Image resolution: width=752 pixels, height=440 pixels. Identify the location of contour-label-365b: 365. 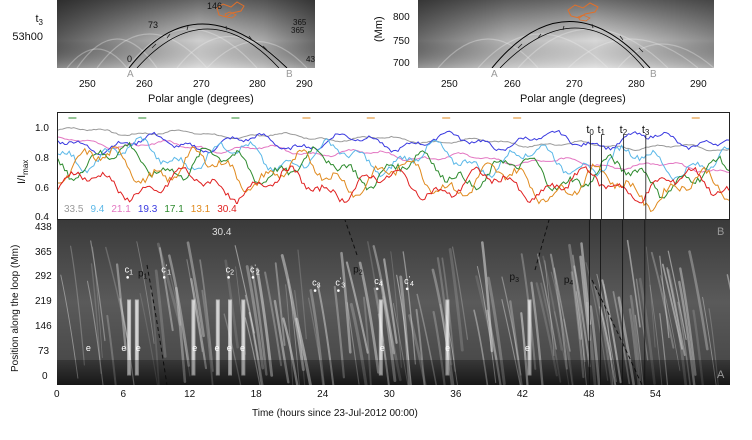
(298, 30).